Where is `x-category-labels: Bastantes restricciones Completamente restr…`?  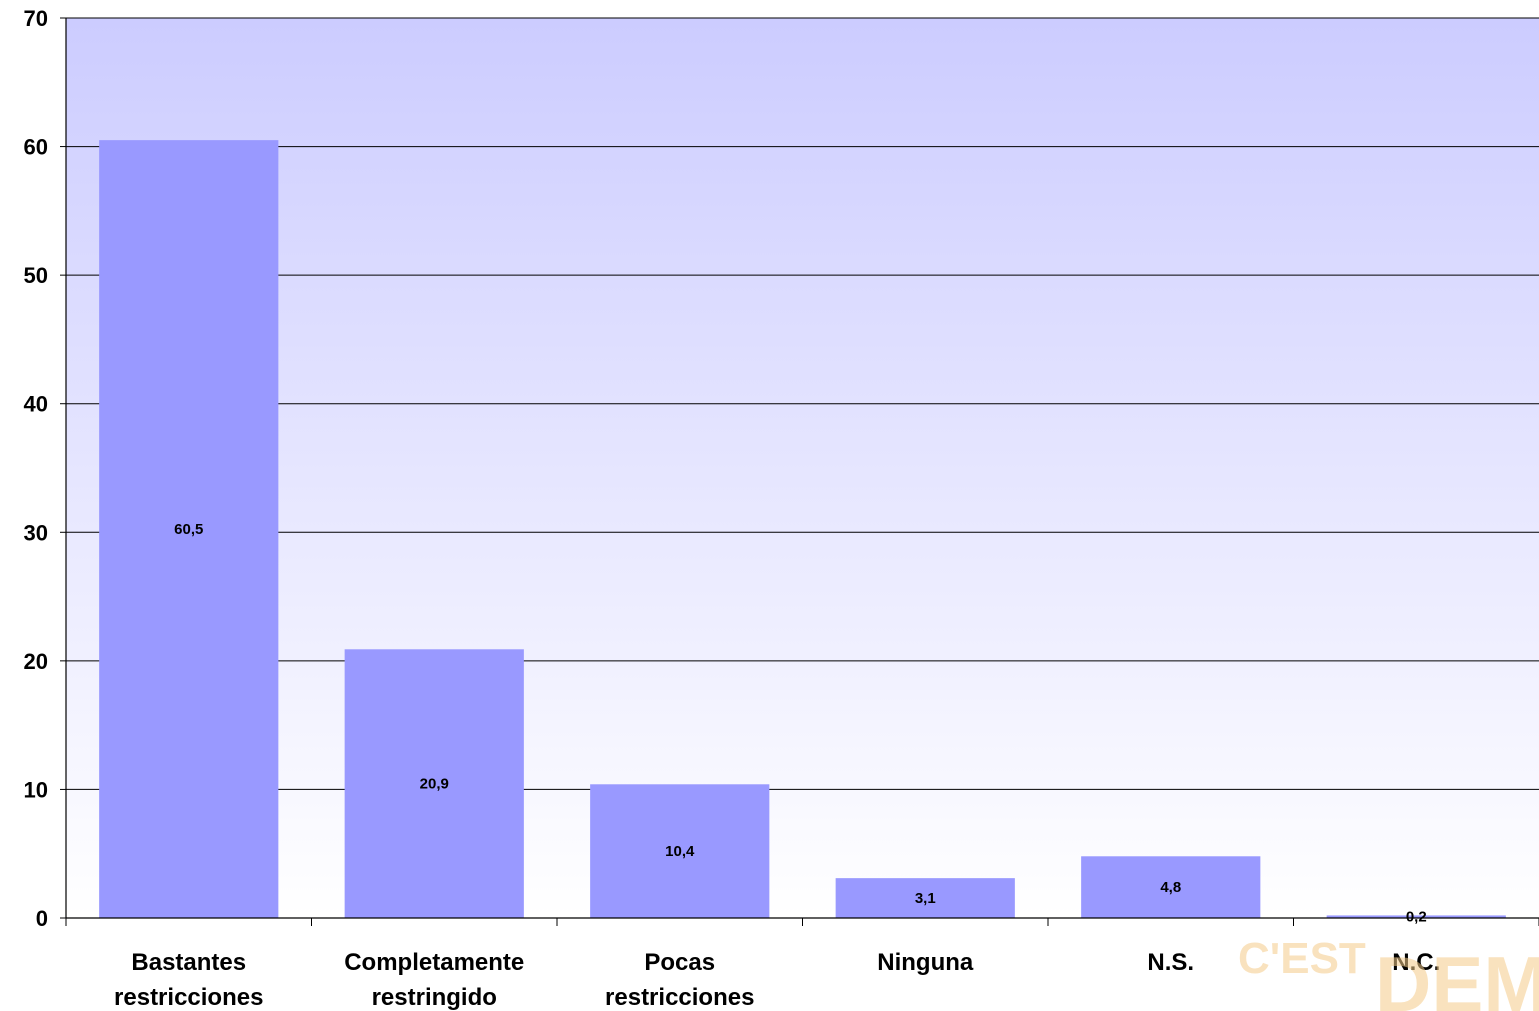
x-category-labels: Bastantes restricciones Completamente restr… is located at coordinates (777, 980).